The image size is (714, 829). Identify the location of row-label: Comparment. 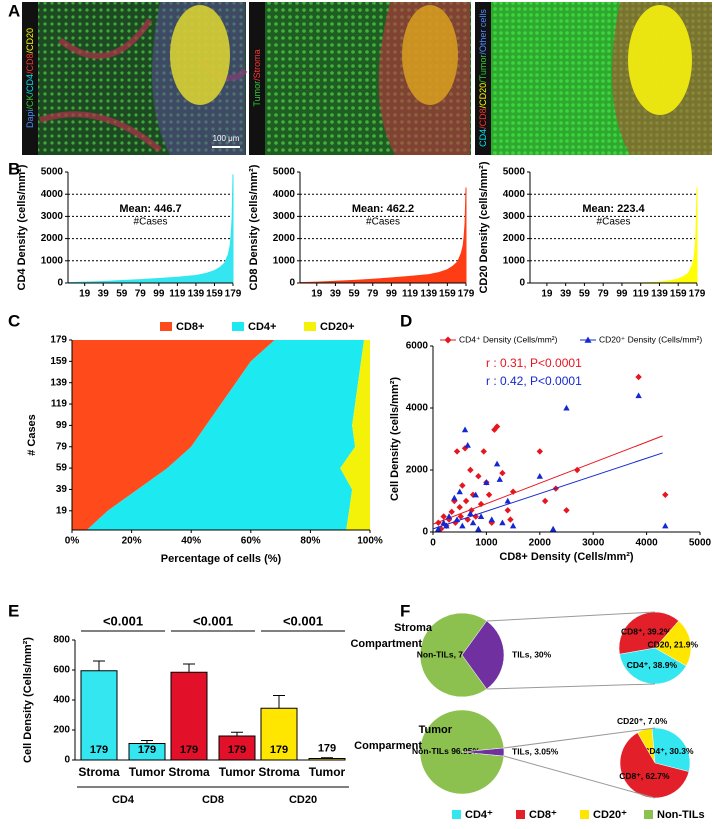
(388, 746).